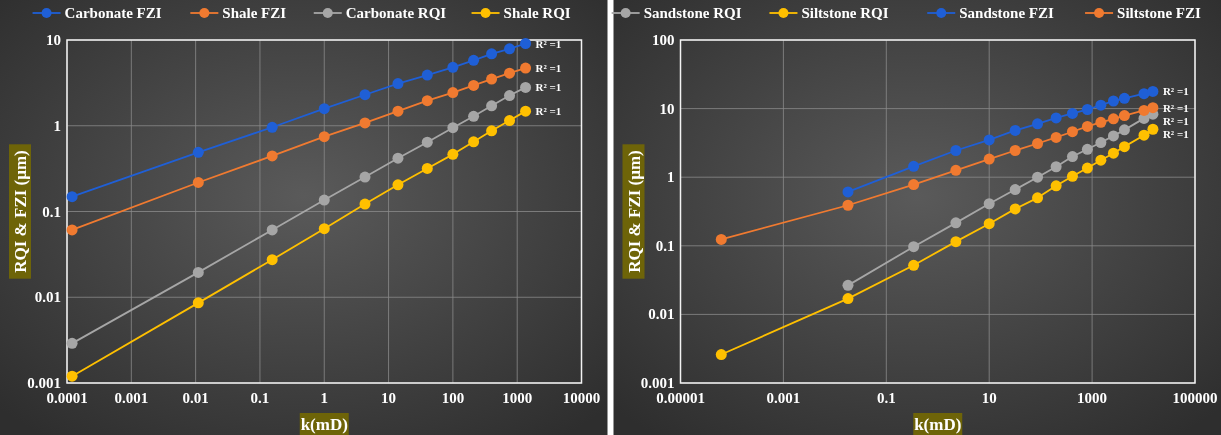 Image resolution: width=1221 pixels, height=435 pixels. I want to click on legend-label: Sandstone FZI, so click(1007, 13).